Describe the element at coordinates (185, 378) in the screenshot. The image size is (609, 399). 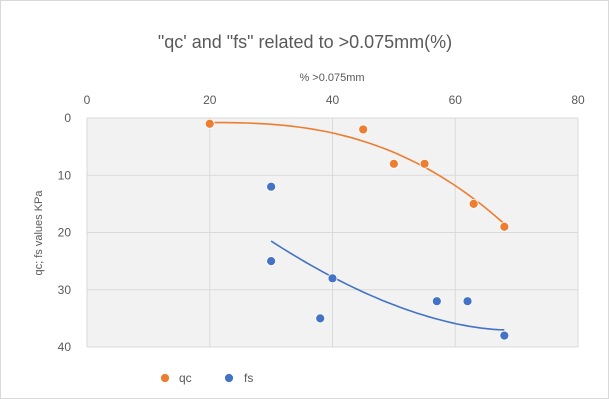
I see `legend-label-qc: qc` at that location.